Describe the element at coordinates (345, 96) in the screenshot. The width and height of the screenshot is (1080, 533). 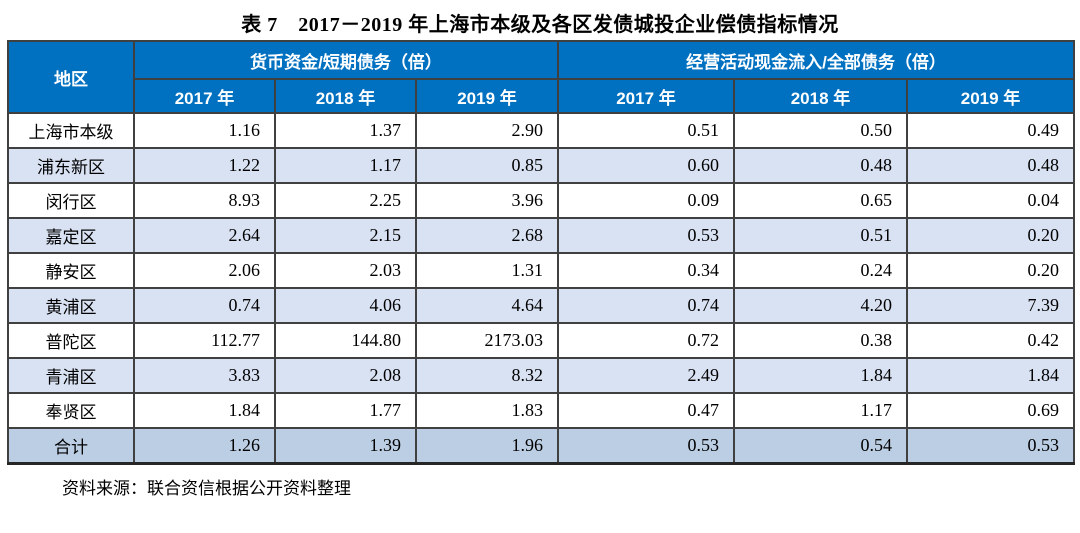
I see `header-year-2018-left: 2018 年` at that location.